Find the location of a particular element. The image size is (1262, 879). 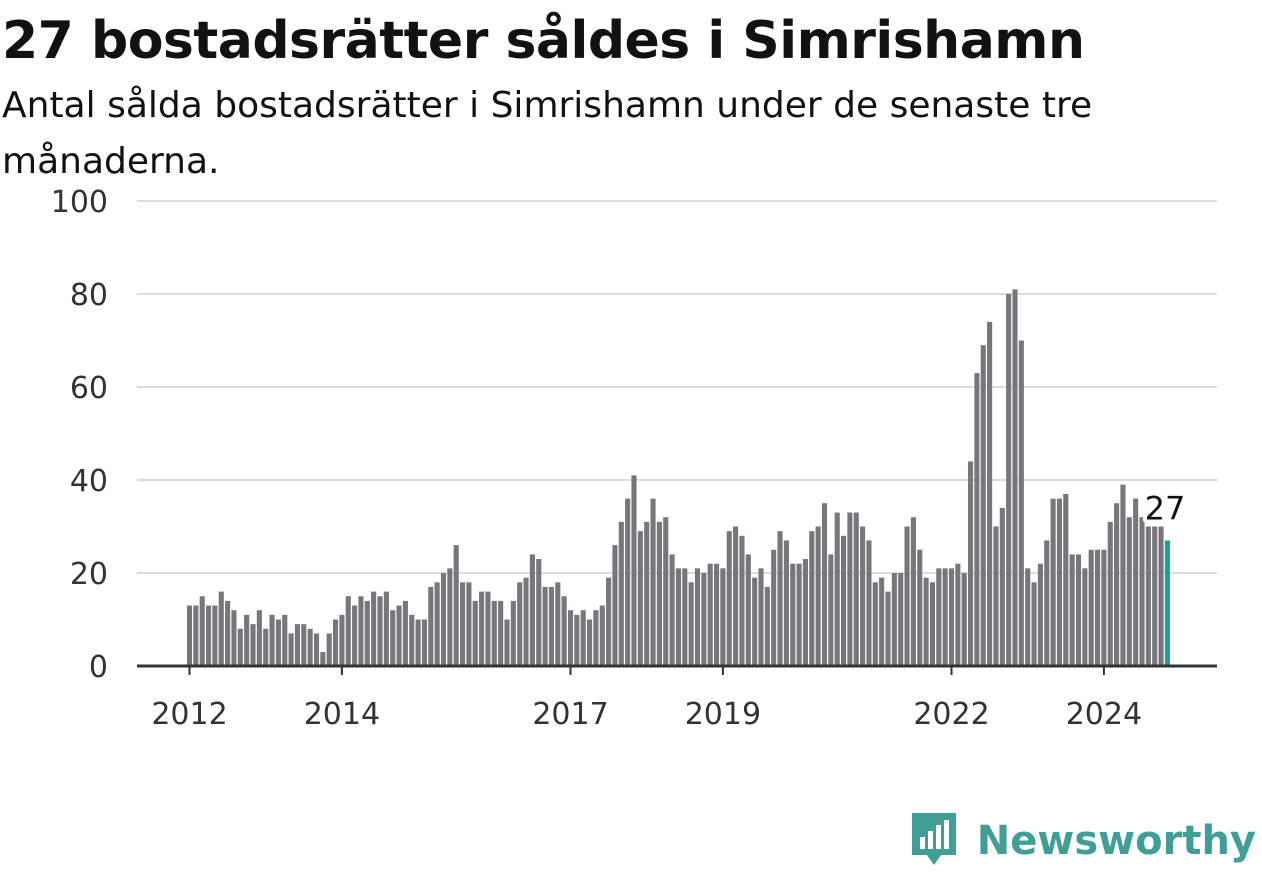

y-tick-label: 0 is located at coordinates (98, 667).